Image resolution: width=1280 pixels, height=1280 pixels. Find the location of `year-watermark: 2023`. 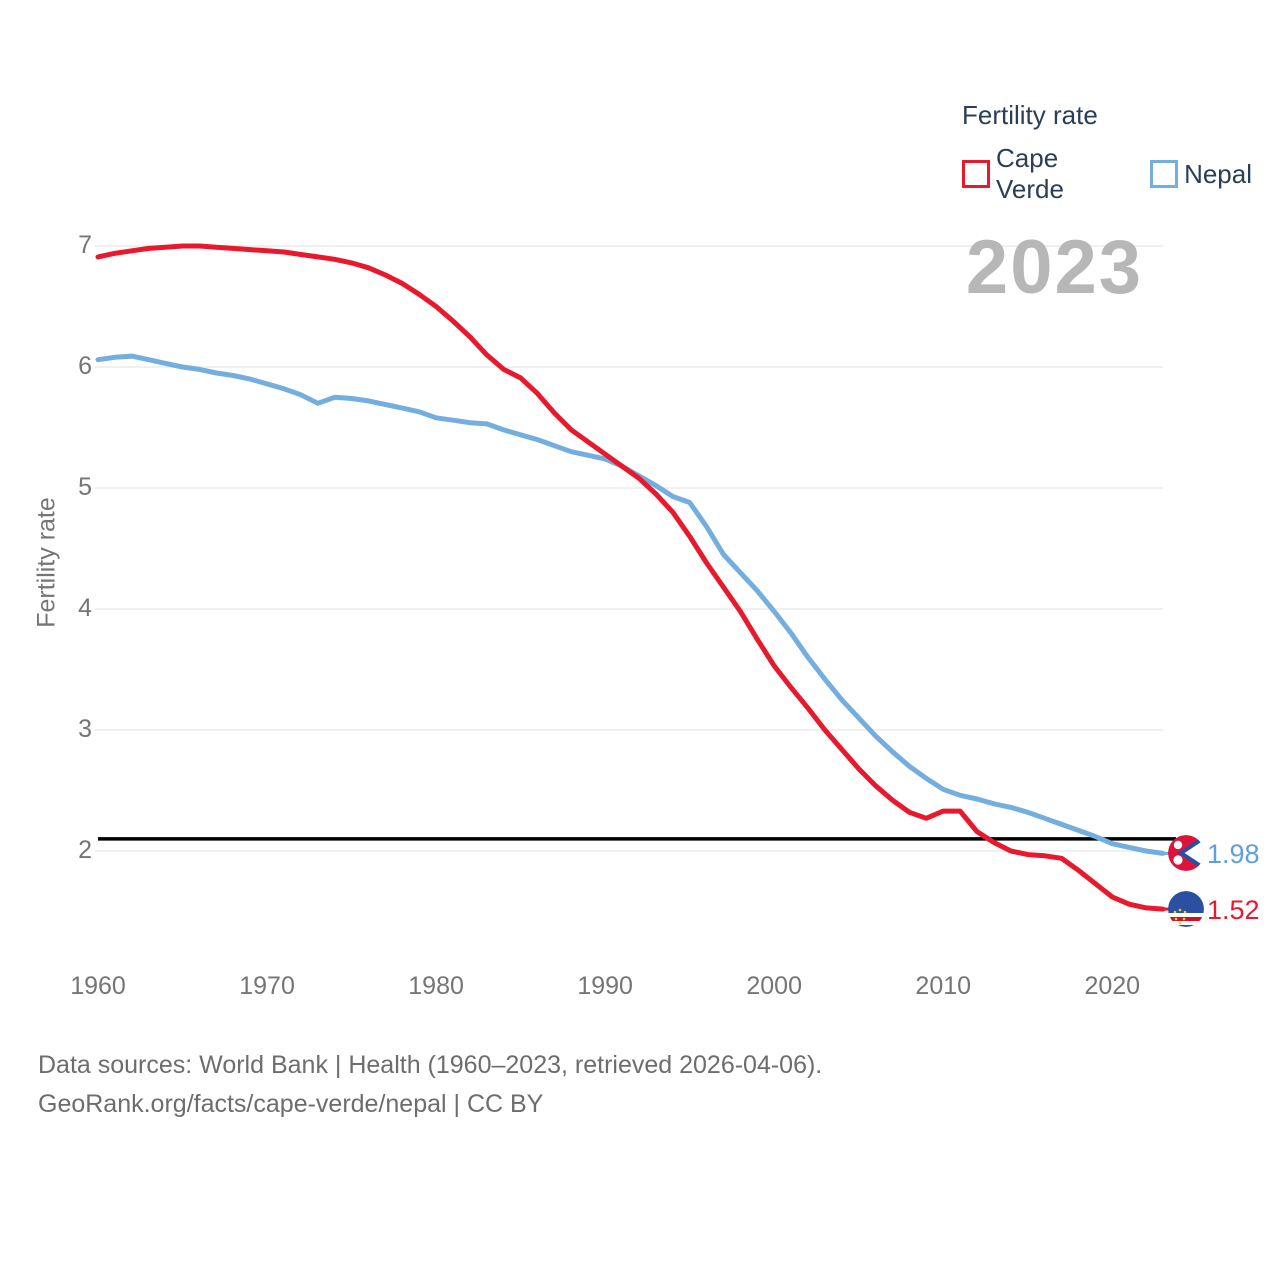

year-watermark: 2023 is located at coordinates (1054, 267).